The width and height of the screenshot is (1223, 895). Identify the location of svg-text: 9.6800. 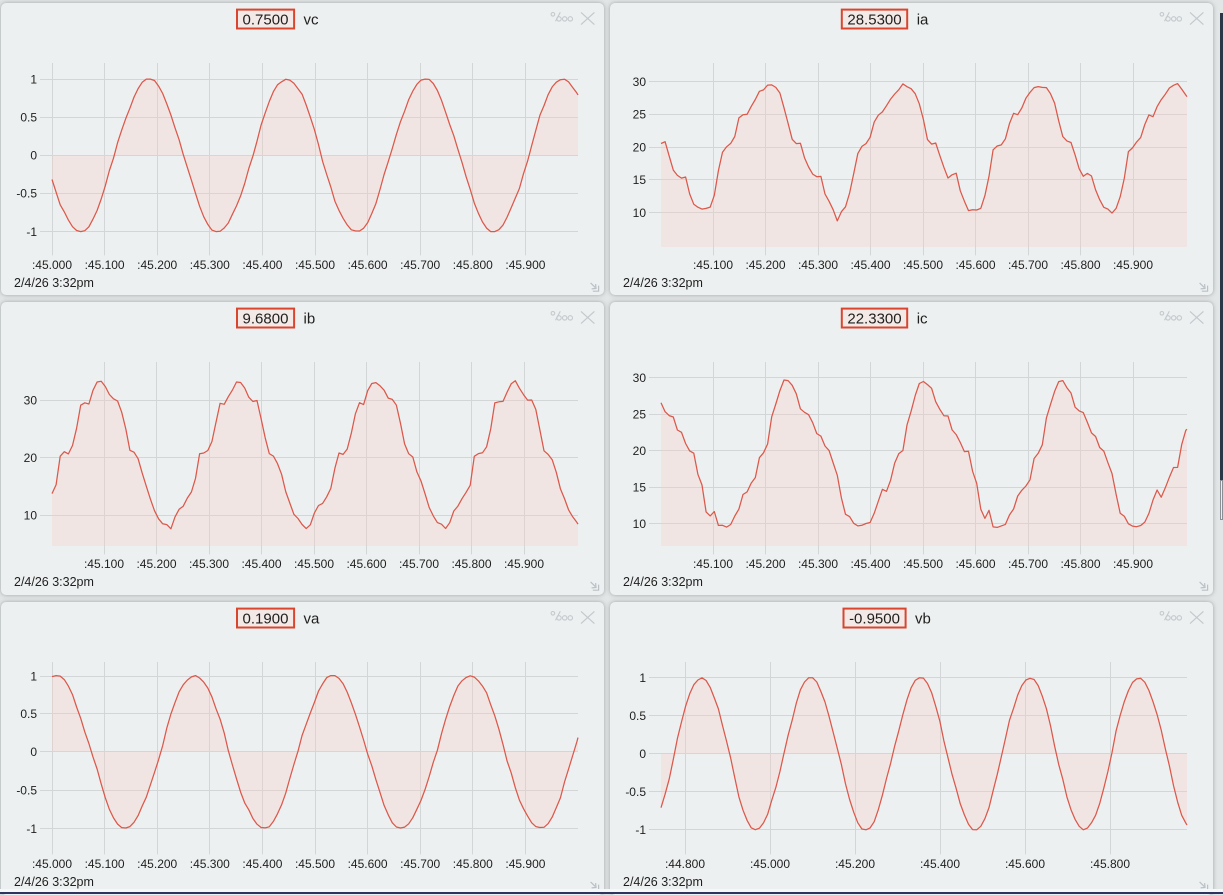
(266, 318).